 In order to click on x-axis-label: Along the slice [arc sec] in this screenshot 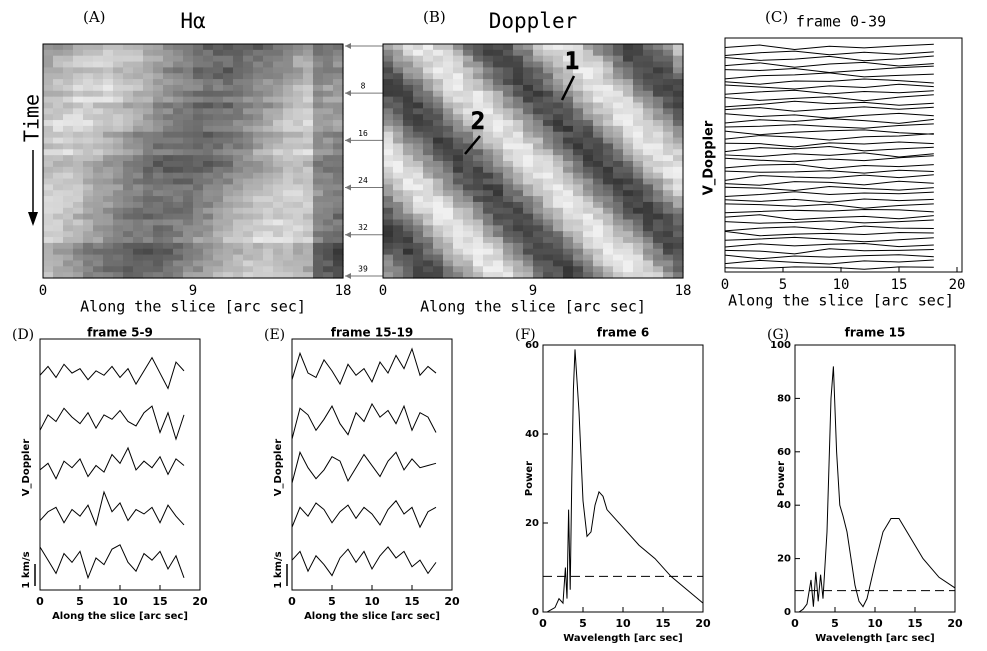, I will do `click(841, 301)`.